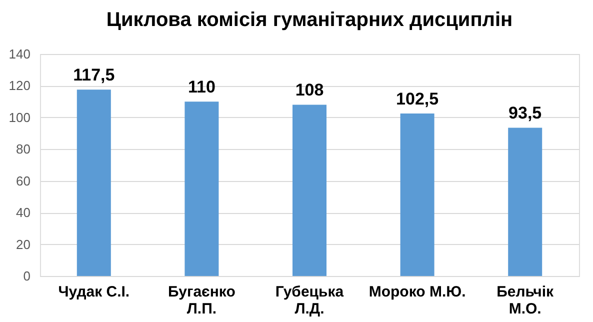  I want to click on y-tick-label: 140, so click(19, 54).